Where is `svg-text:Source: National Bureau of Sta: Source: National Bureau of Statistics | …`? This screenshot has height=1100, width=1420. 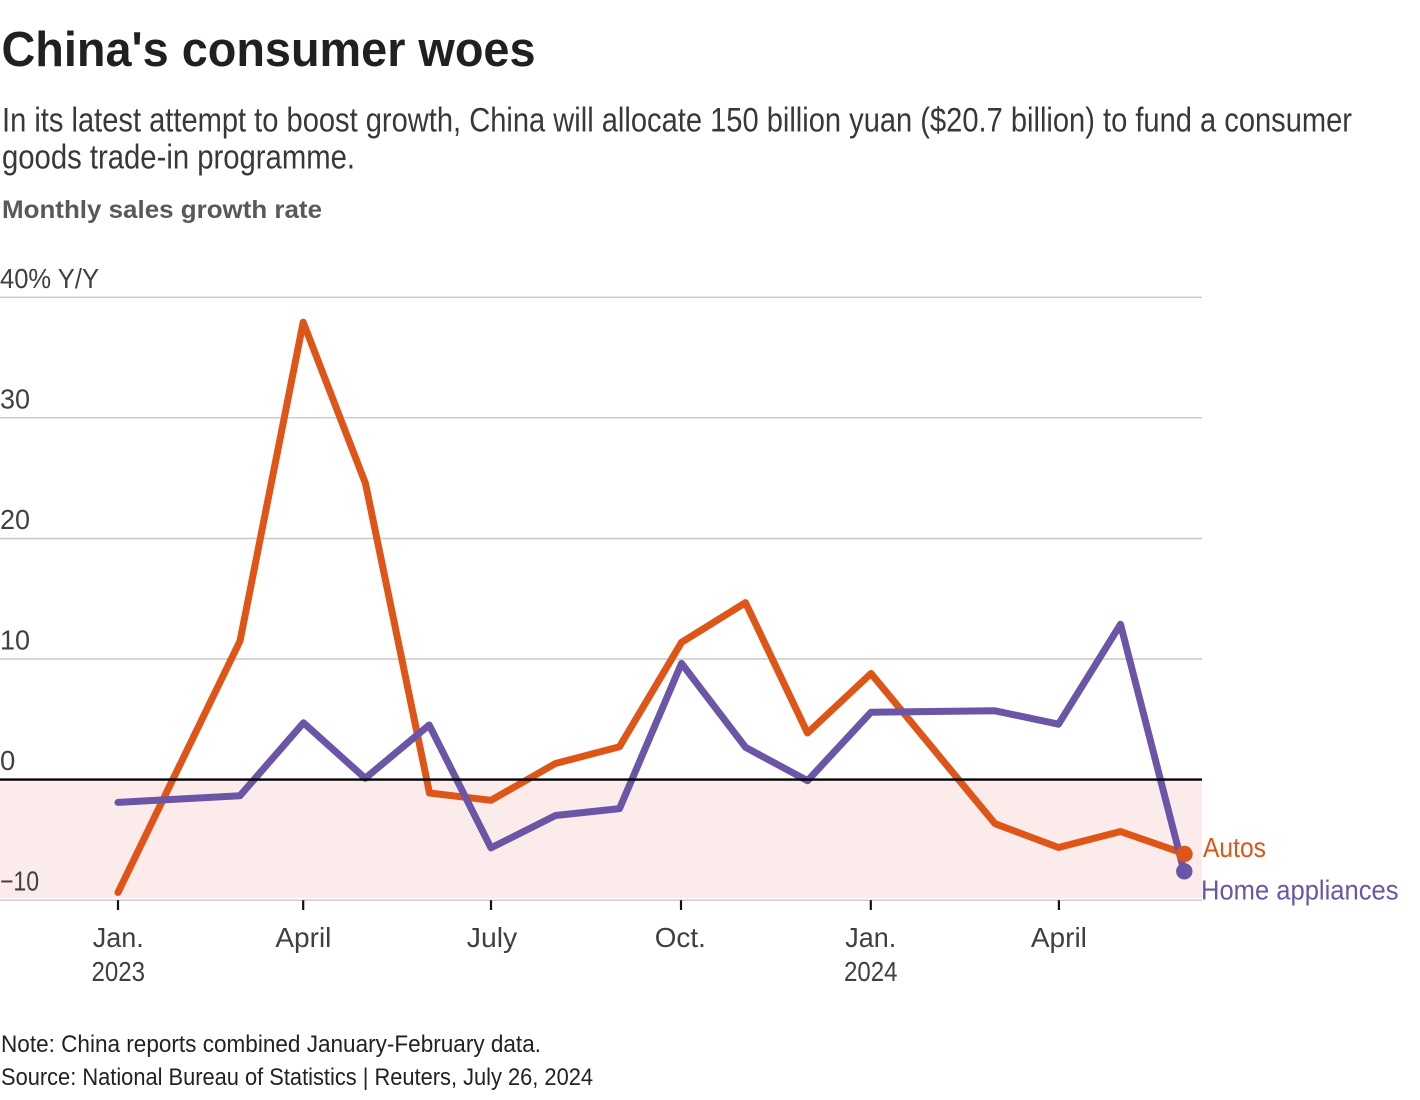
svg-text:Source: National Bureau of Sta: Source: National Bureau of Statistics | … is located at coordinates (297, 1077).